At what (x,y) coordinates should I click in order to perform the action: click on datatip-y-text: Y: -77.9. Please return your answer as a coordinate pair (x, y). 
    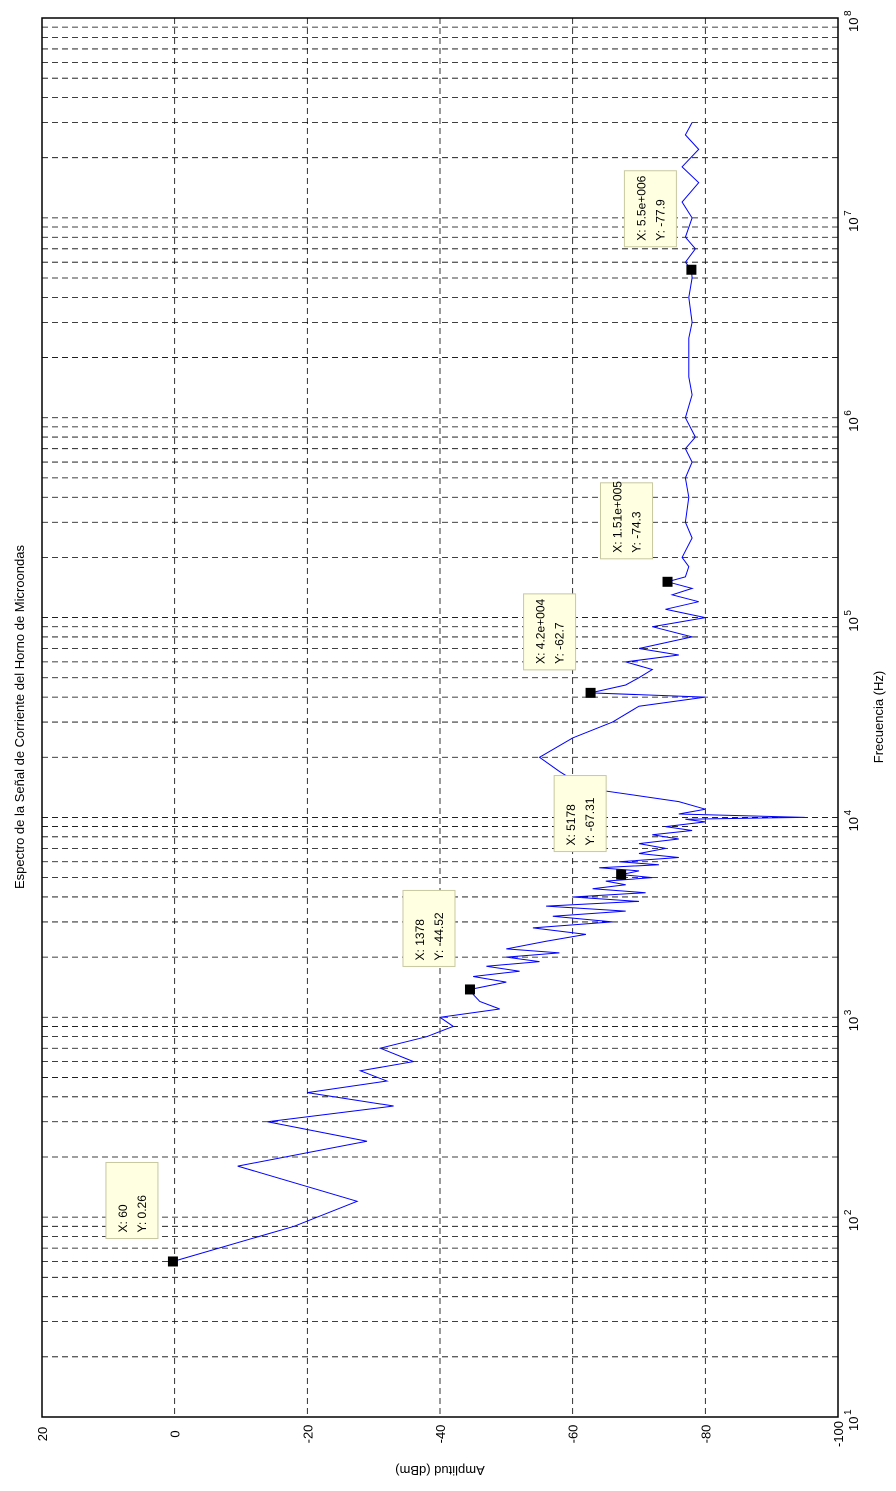
    Looking at the image, I should click on (660, 220).